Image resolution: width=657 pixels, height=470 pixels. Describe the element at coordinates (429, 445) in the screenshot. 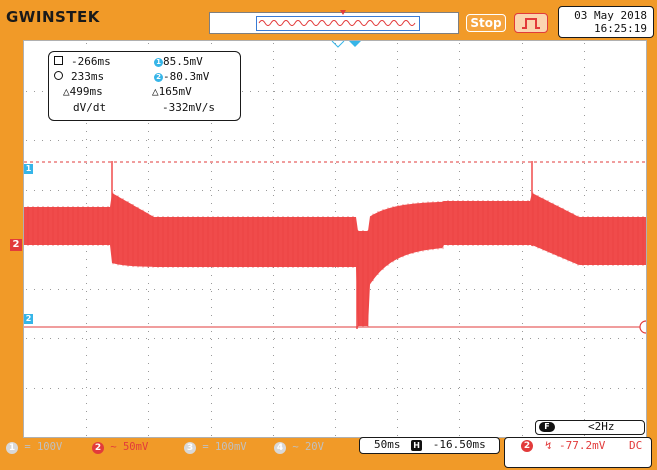

I see `timebase-info: 50ms H -16.50ms` at that location.